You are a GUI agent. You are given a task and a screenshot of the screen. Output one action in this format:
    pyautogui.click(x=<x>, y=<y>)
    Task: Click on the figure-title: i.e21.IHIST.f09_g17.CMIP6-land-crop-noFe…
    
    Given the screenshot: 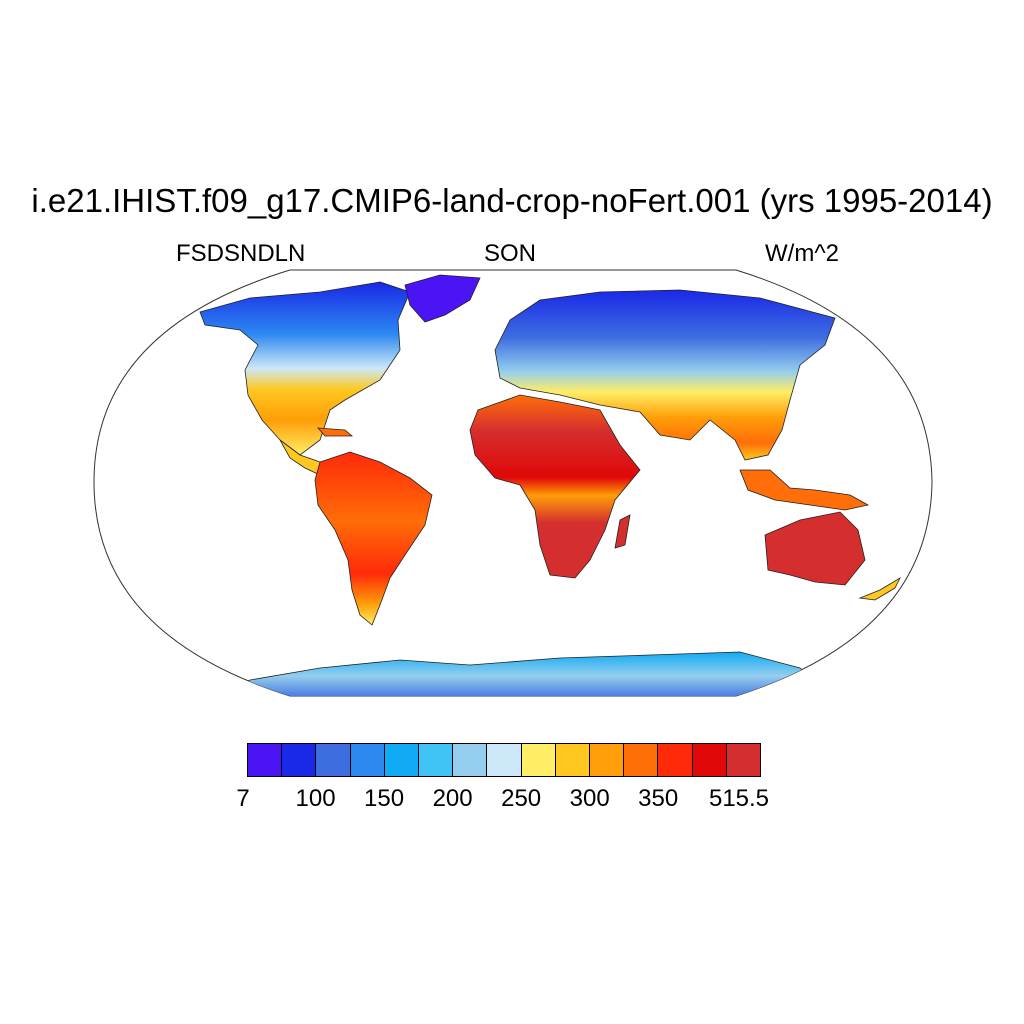 What is the action you would take?
    pyautogui.click(x=512, y=200)
    